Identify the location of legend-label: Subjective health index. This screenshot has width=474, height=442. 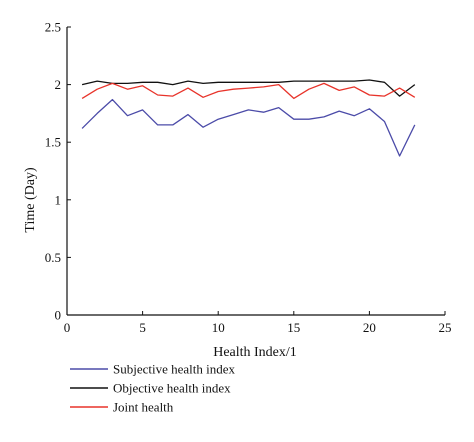
(174, 369).